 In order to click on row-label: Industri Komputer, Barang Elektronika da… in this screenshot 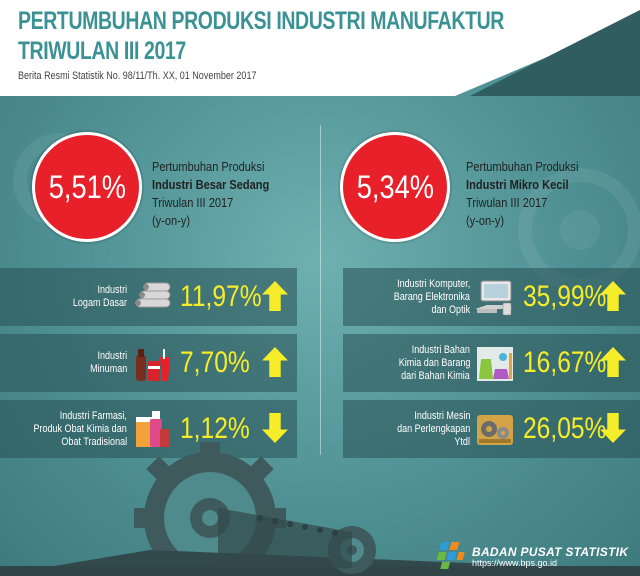, I will do `click(423, 297)`.